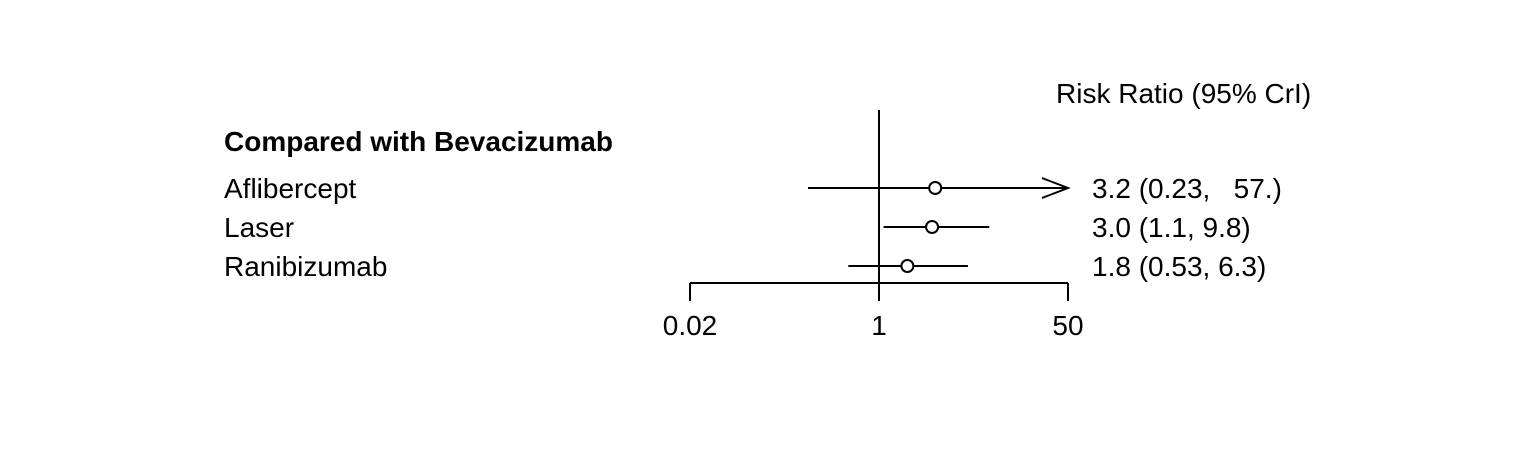 The height and width of the screenshot is (460, 1536). I want to click on x-axis-ticks: 0.02 1 50, so click(873, 312).